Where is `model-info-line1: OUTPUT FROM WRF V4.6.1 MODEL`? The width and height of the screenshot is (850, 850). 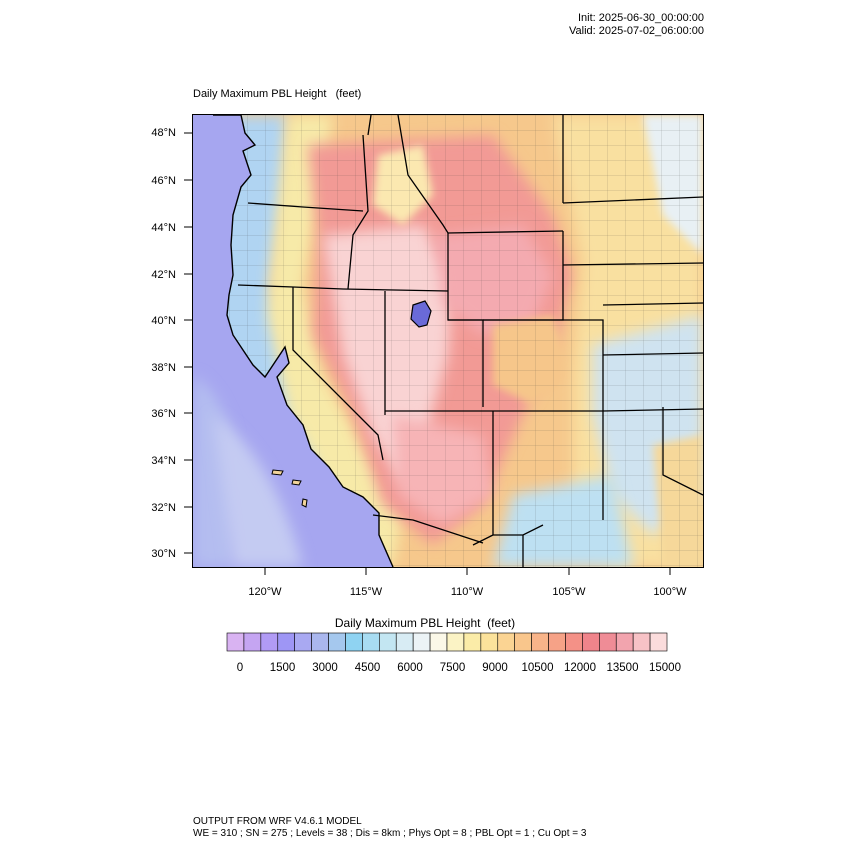
model-info-line1: OUTPUT FROM WRF V4.6.1 MODEL is located at coordinates (277, 821).